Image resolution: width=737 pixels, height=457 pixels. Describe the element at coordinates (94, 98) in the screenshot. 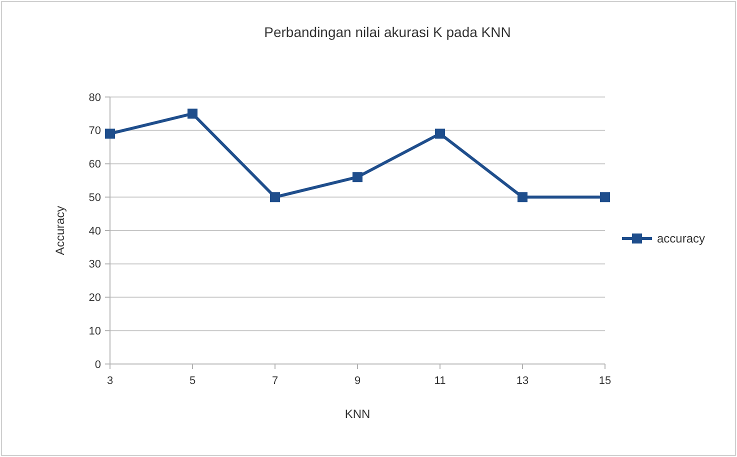

I see `y-tick-label: 80` at that location.